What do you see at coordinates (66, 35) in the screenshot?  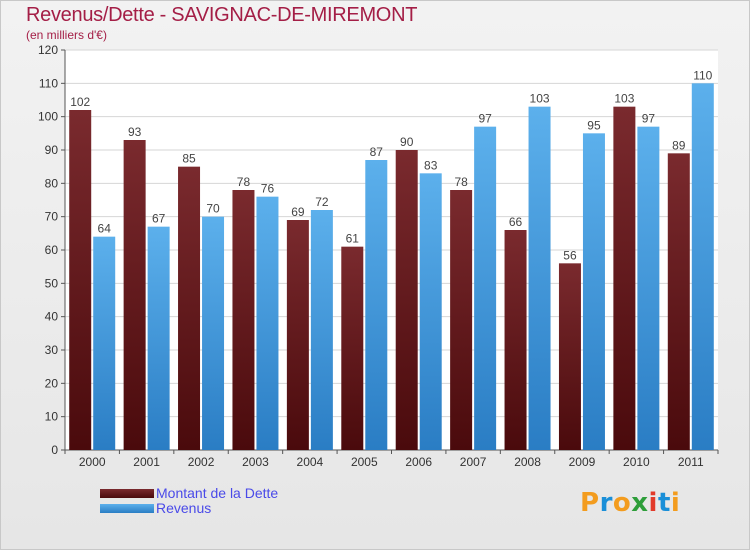 I see `chart-subtitle: (en milliers d'€)` at bounding box center [66, 35].